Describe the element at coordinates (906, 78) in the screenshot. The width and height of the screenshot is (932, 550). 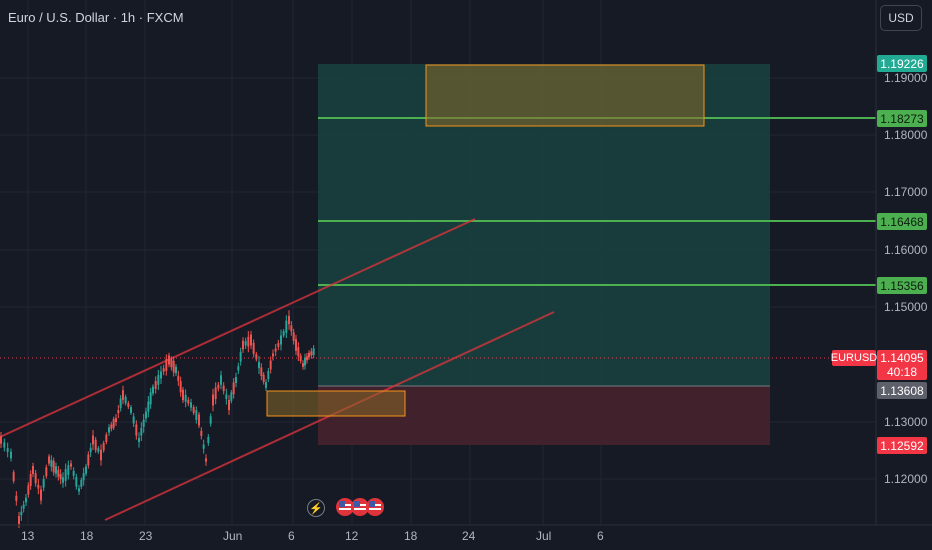
I see `price-tick: 1.19000` at that location.